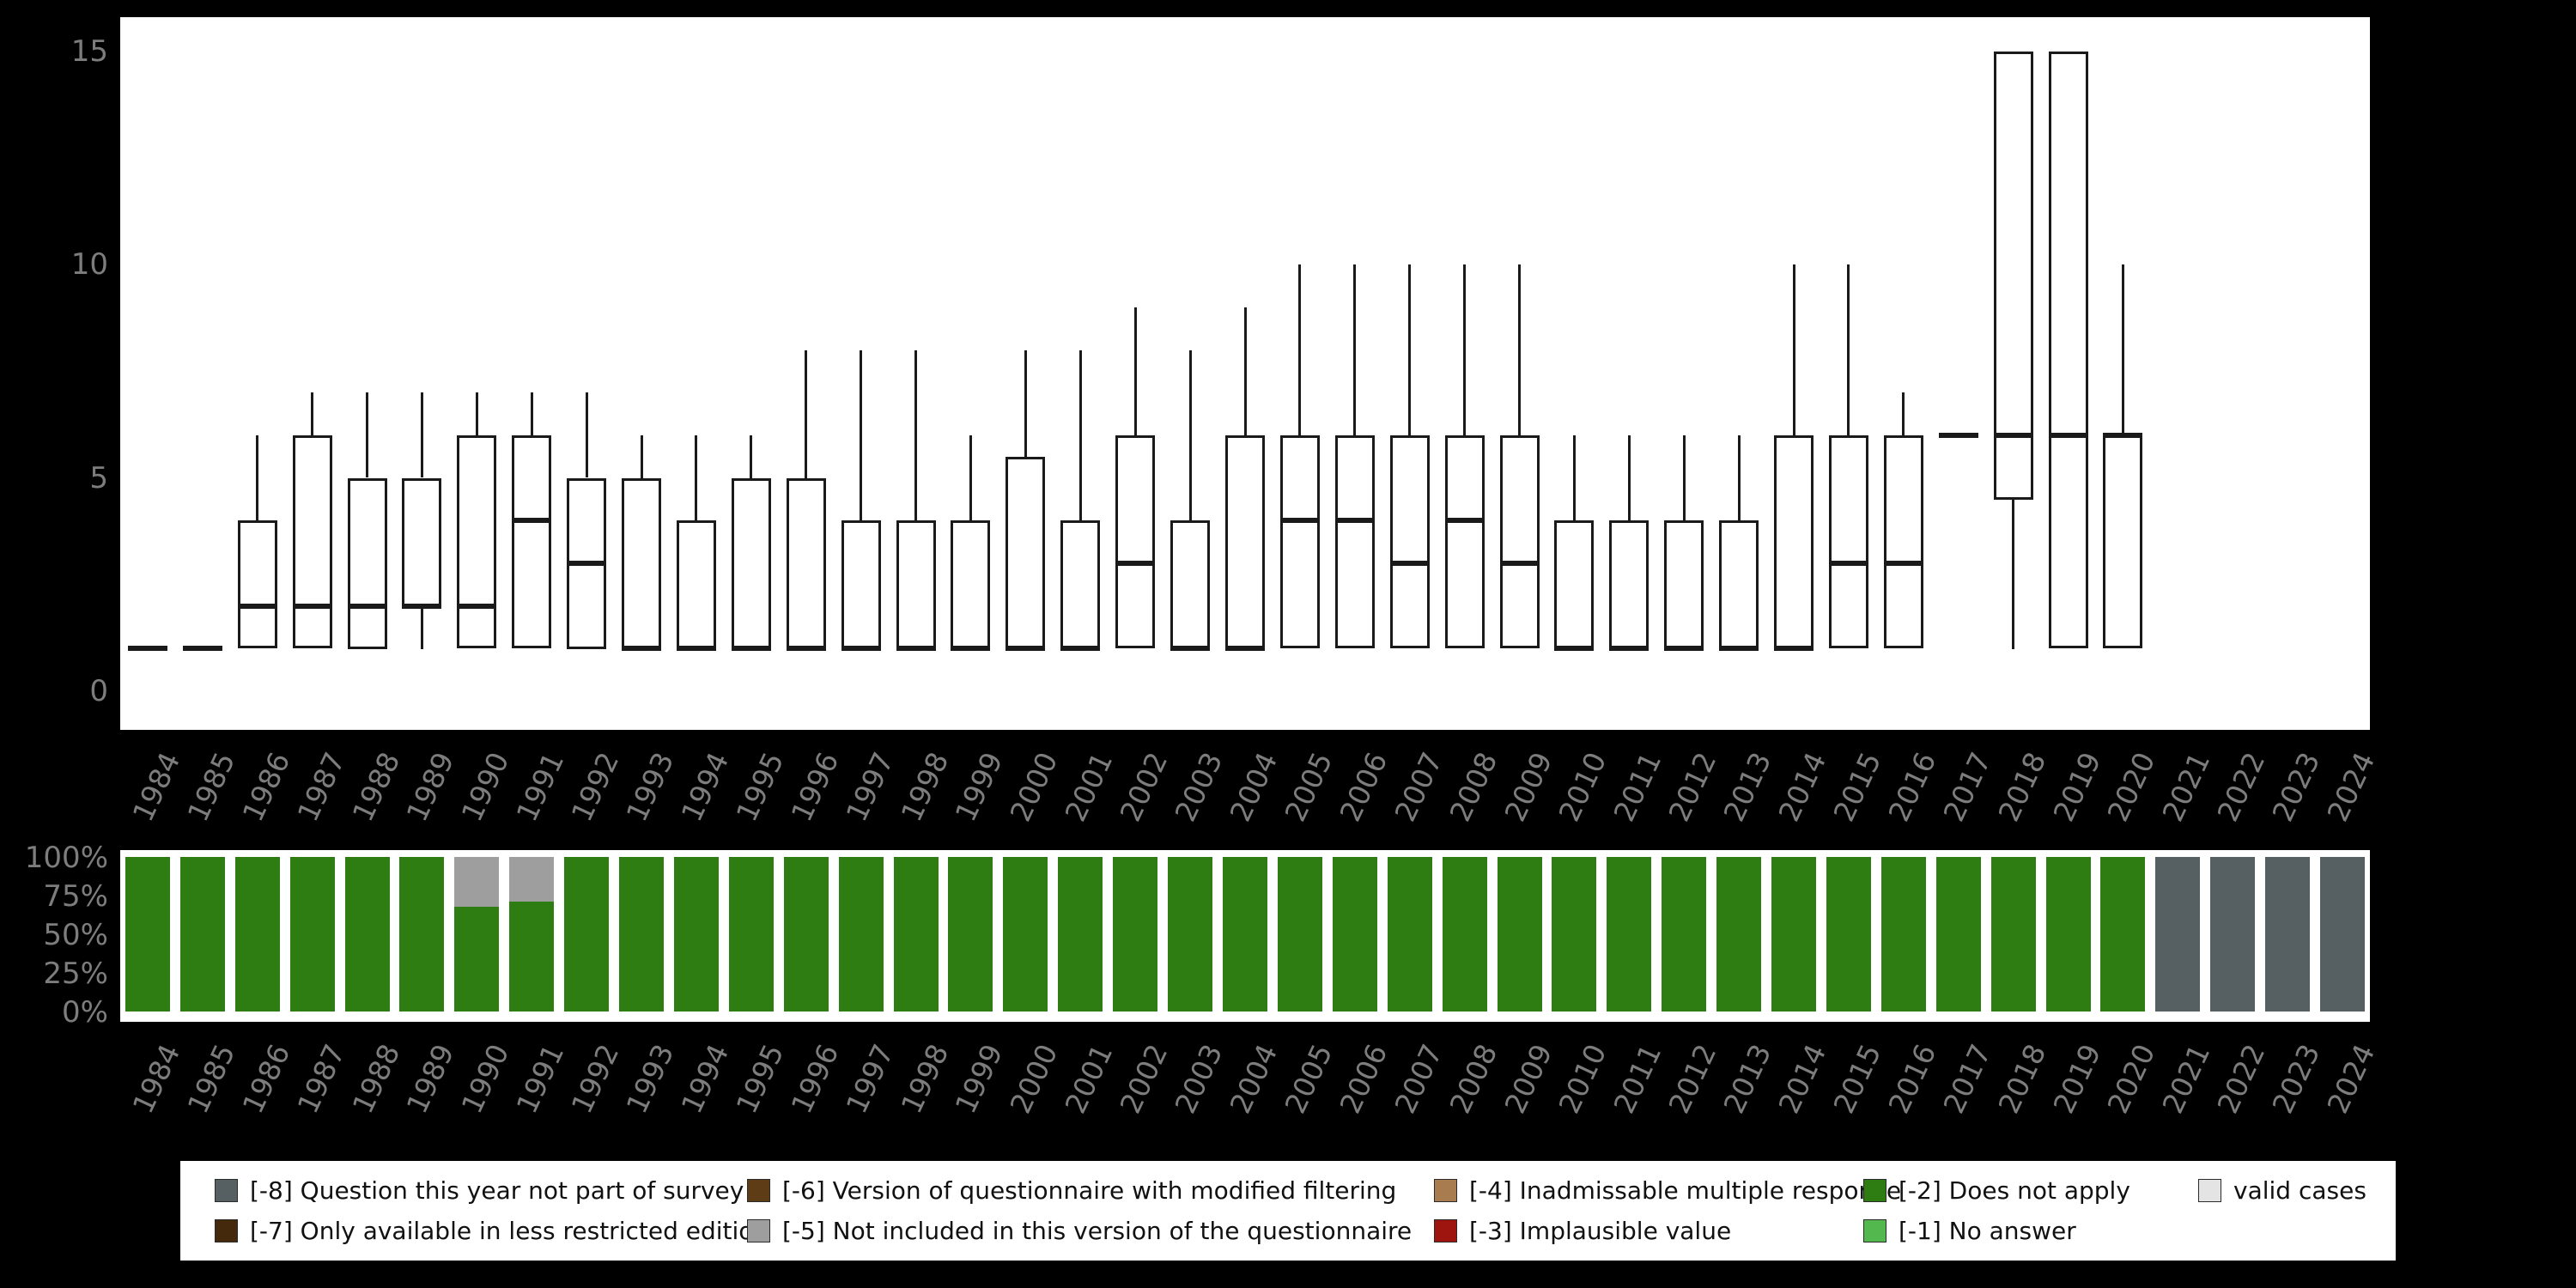 The height and width of the screenshot is (1288, 2576). Describe the element at coordinates (2123, 349) in the screenshot. I see `whisker-upper-2020` at that location.